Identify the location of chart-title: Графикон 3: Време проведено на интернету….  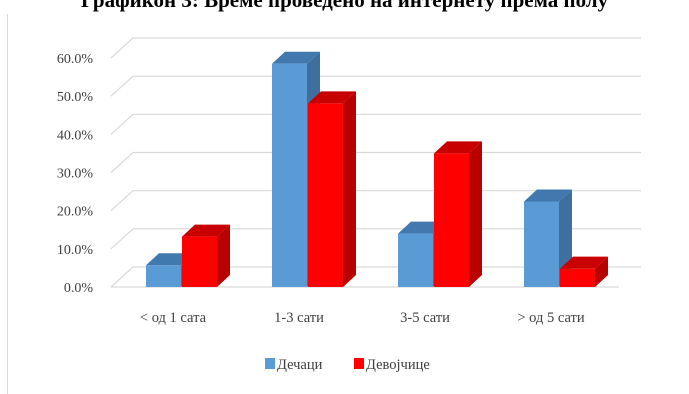
(344, 6).